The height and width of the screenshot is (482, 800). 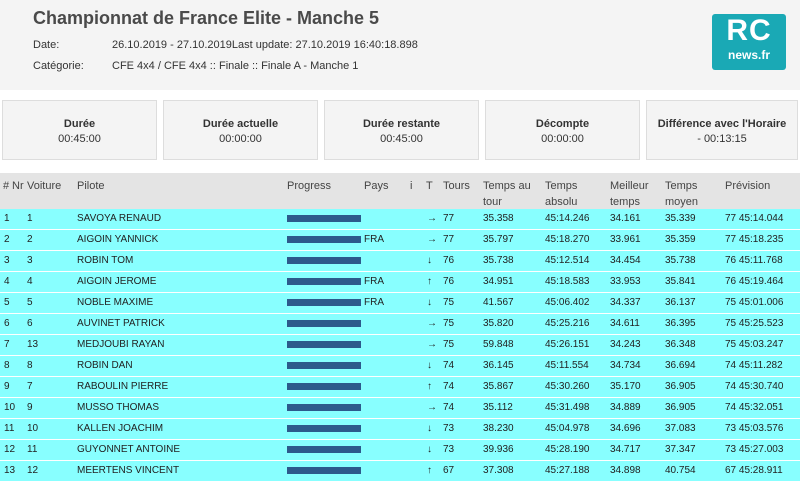 What do you see at coordinates (754, 407) in the screenshot?
I see `cell-prevision: 74 45:32.051` at bounding box center [754, 407].